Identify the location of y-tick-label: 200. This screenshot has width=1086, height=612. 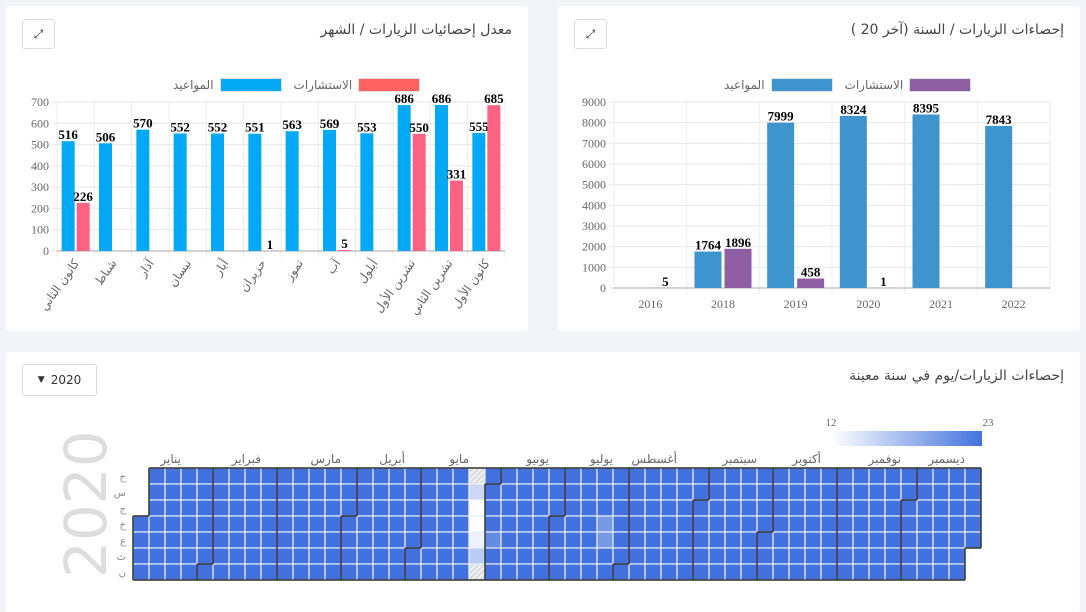
(40, 208).